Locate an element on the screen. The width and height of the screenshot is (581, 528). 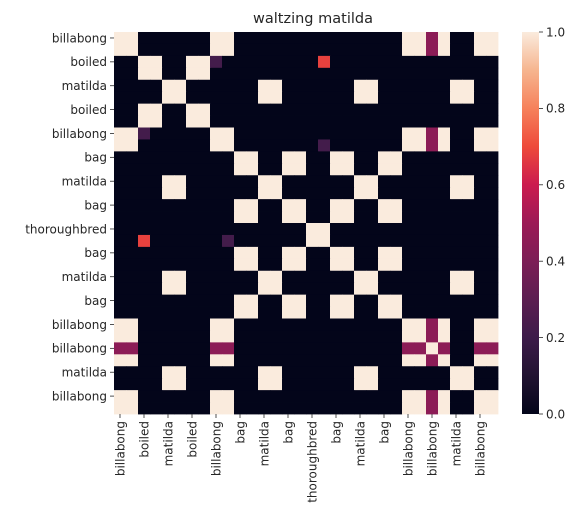
x-tick-label: billabong is located at coordinates (120, 448).